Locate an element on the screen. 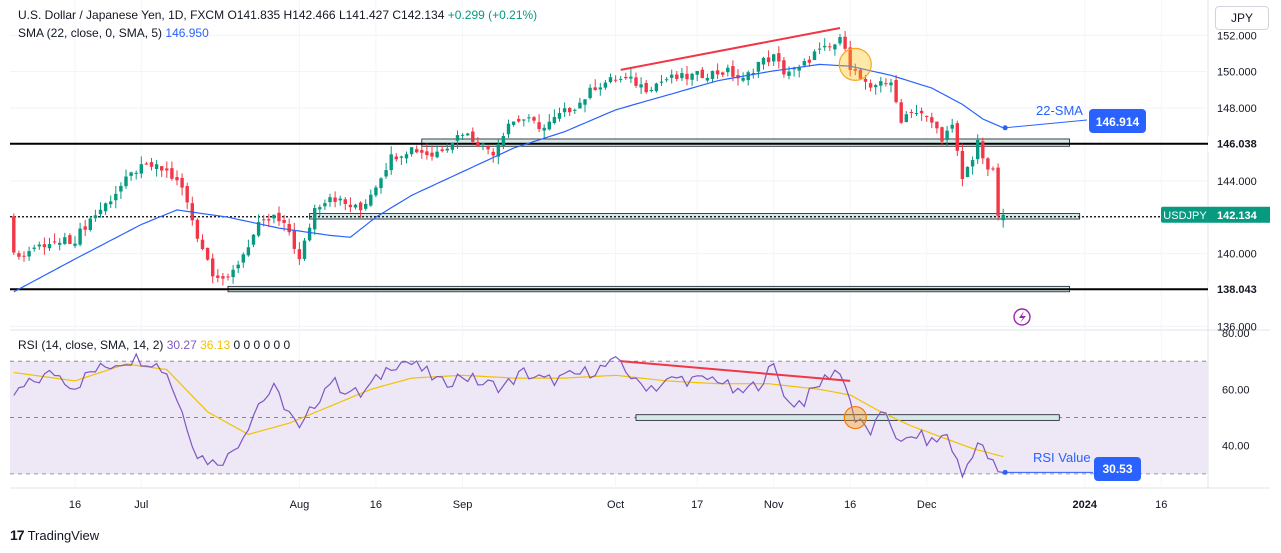  last-price-tag-label: 142.134 is located at coordinates (1237, 216).